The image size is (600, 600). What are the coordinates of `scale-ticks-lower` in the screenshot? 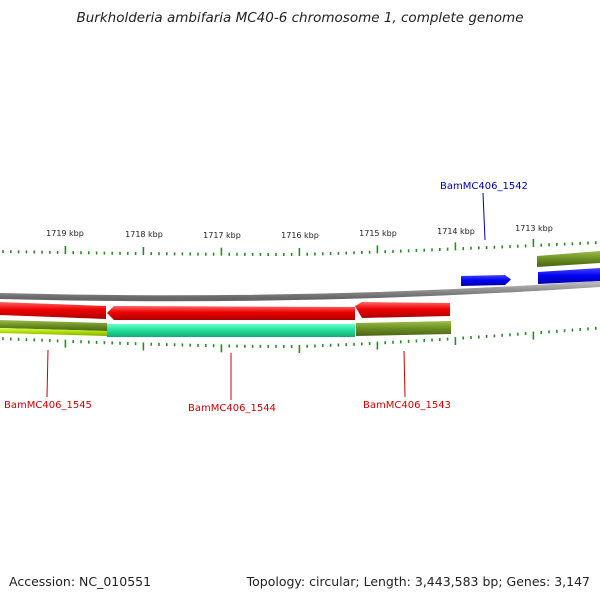 It's located at (299, 339).